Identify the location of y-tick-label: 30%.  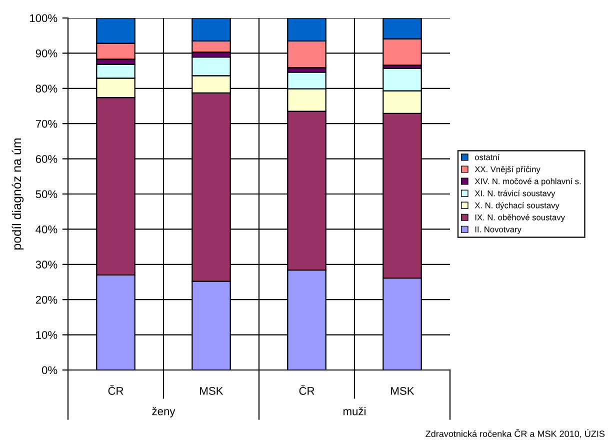
(47, 264).